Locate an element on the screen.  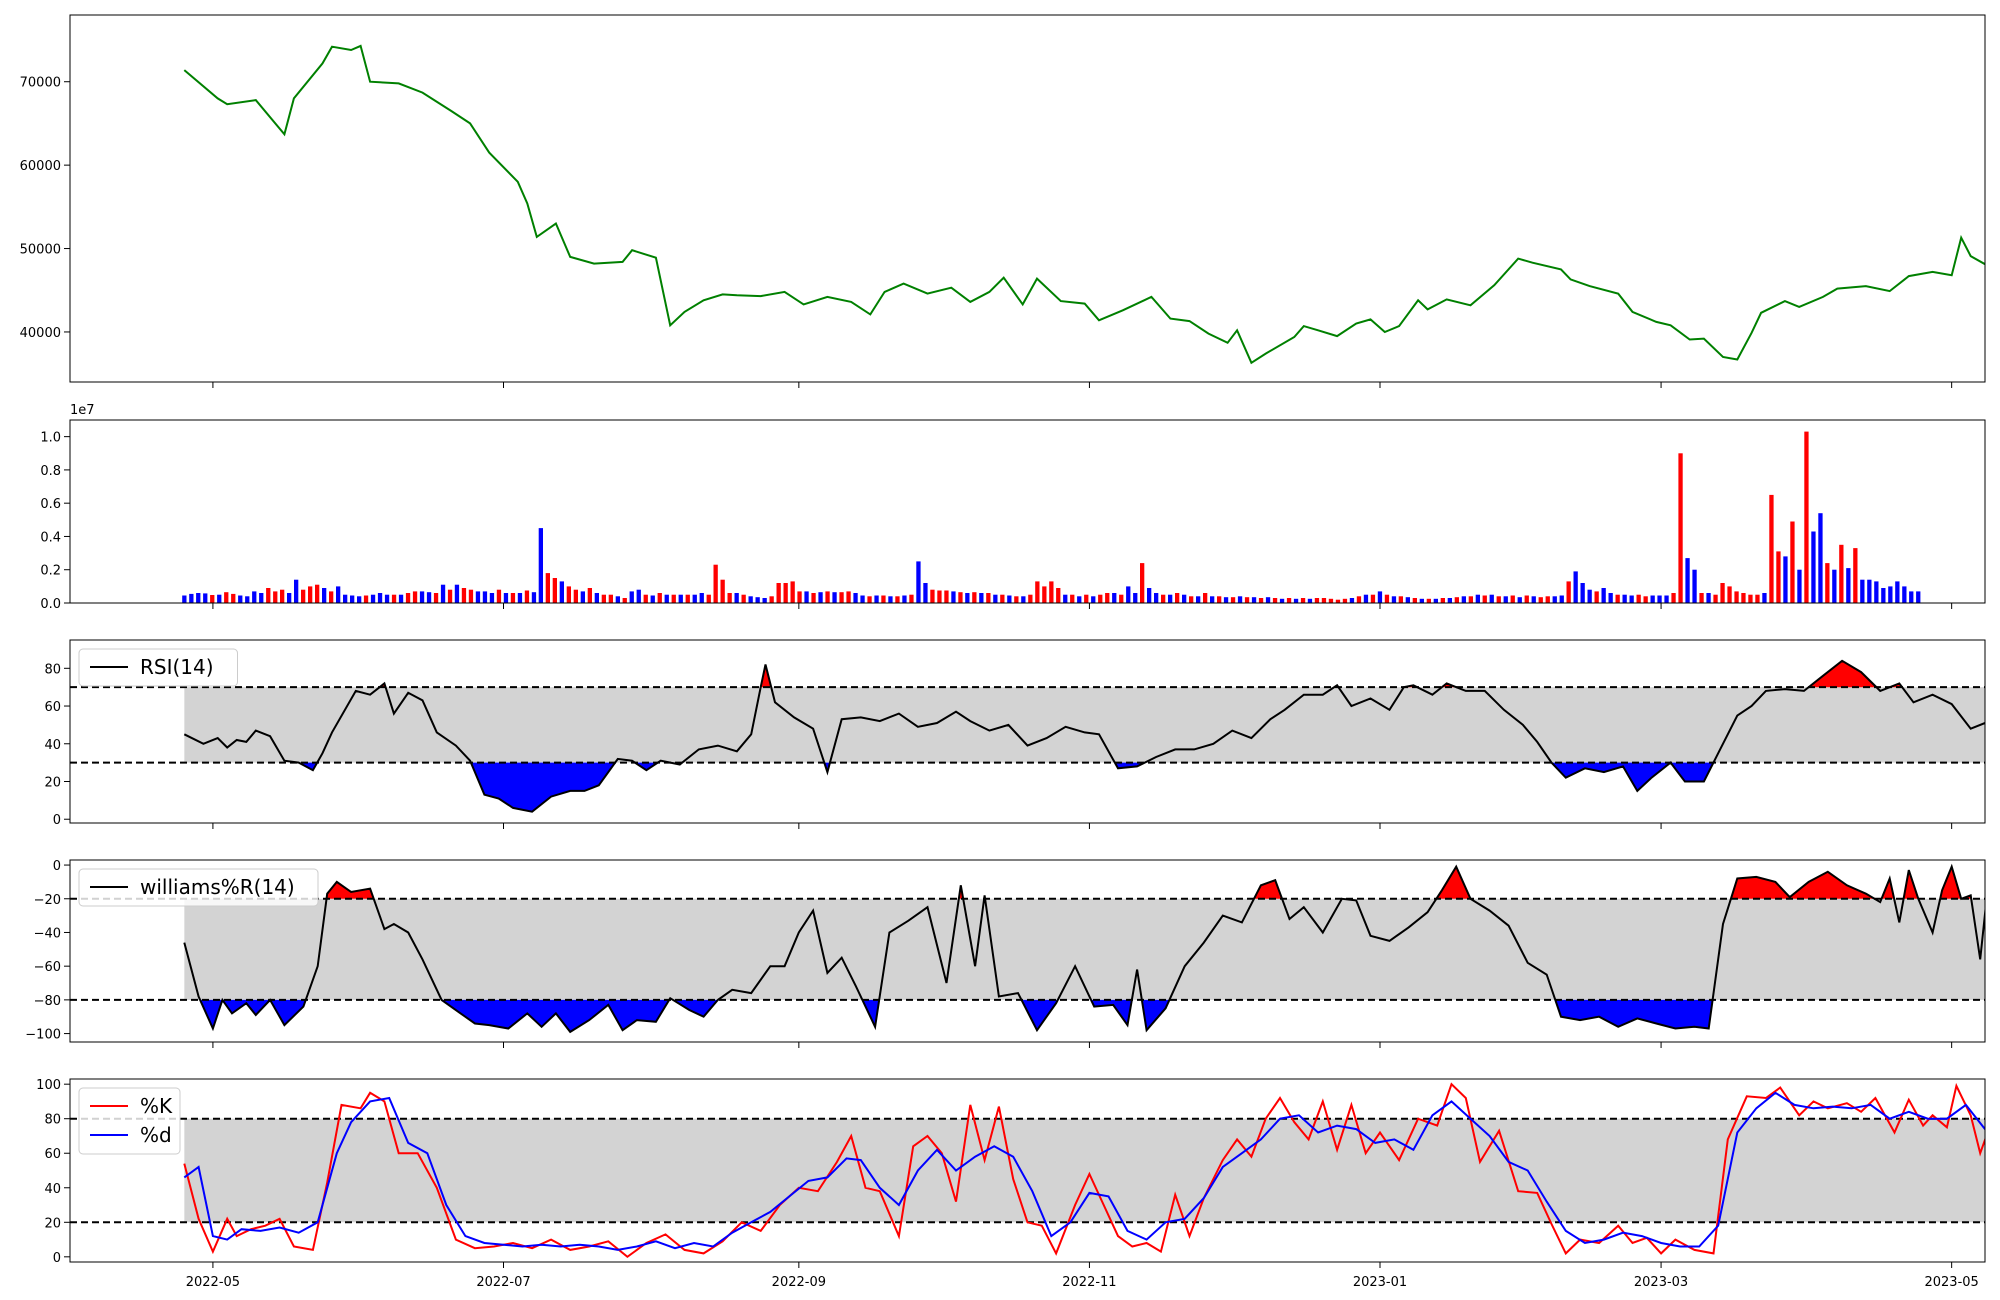
legend: %K %d is located at coordinates (129, 1121).